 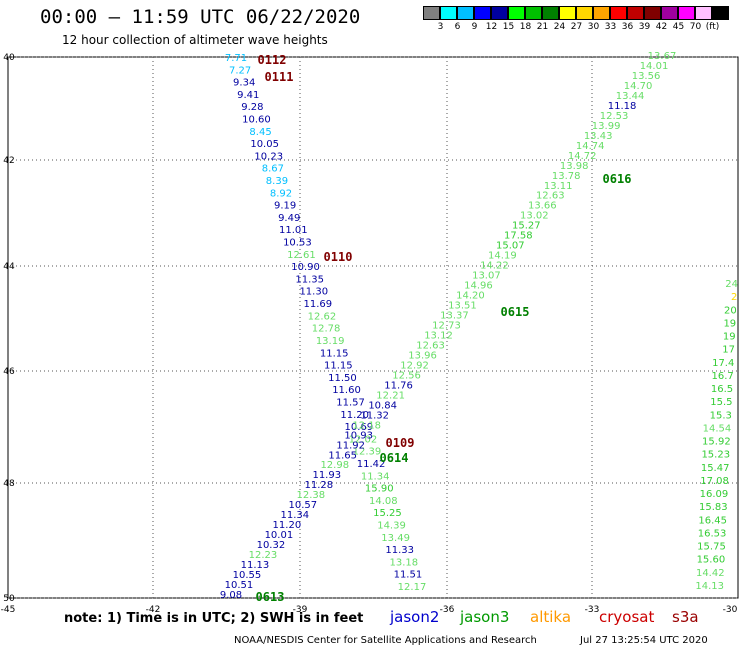 What do you see at coordinates (379, 489) in the screenshot?
I see `swh-value-label: 15.90` at bounding box center [379, 489].